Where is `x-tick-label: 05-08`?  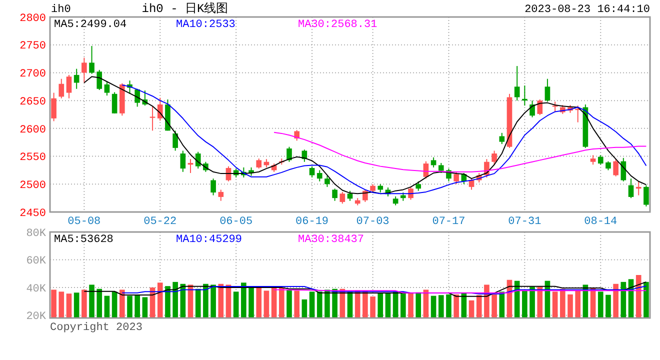
x-tick-label: 05-08 is located at coordinates (84, 222).